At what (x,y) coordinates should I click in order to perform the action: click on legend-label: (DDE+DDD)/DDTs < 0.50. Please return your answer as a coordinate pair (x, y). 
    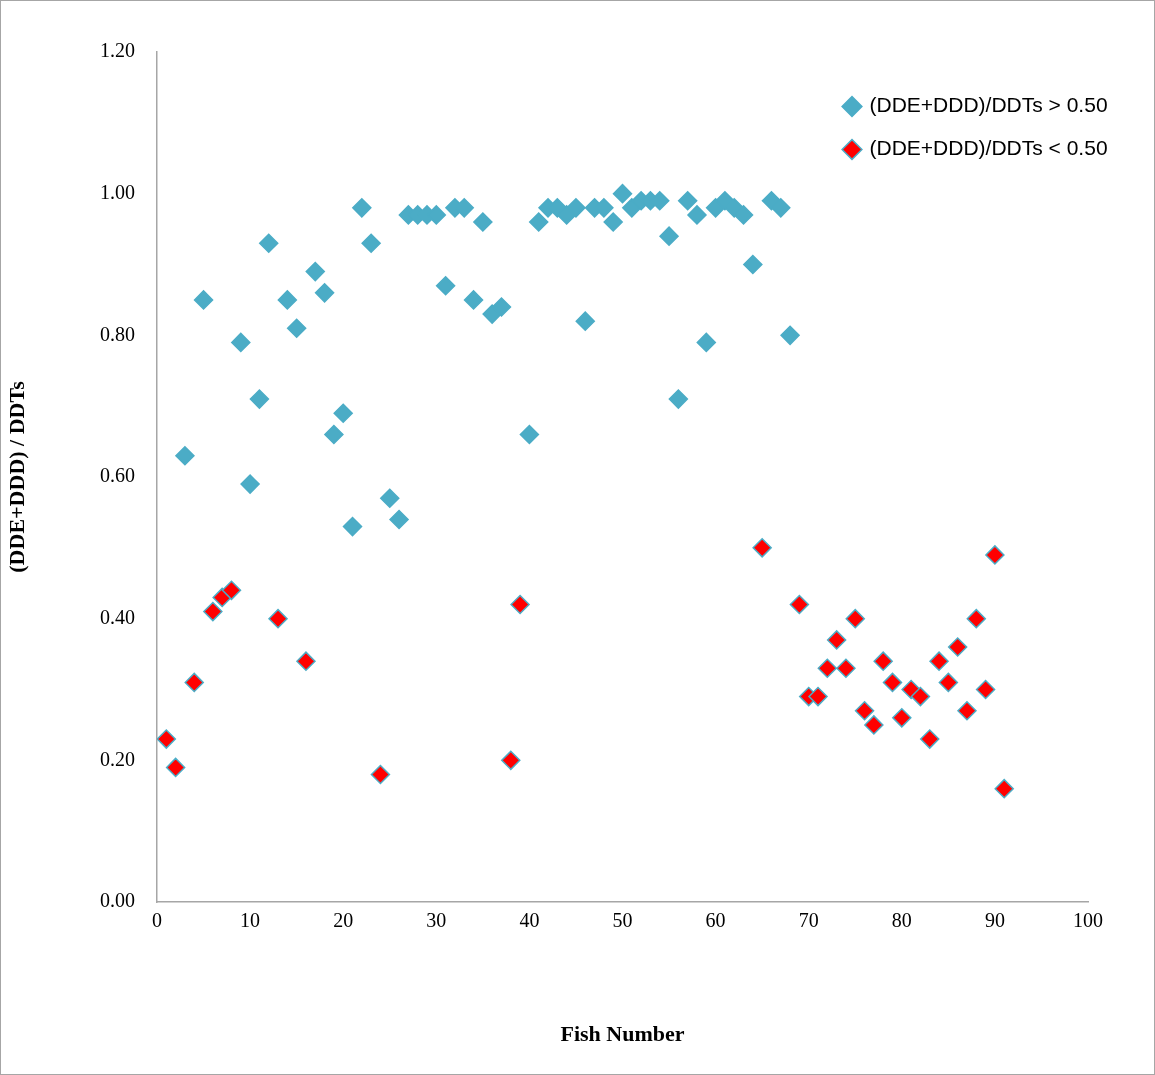
    Looking at the image, I should click on (988, 148).